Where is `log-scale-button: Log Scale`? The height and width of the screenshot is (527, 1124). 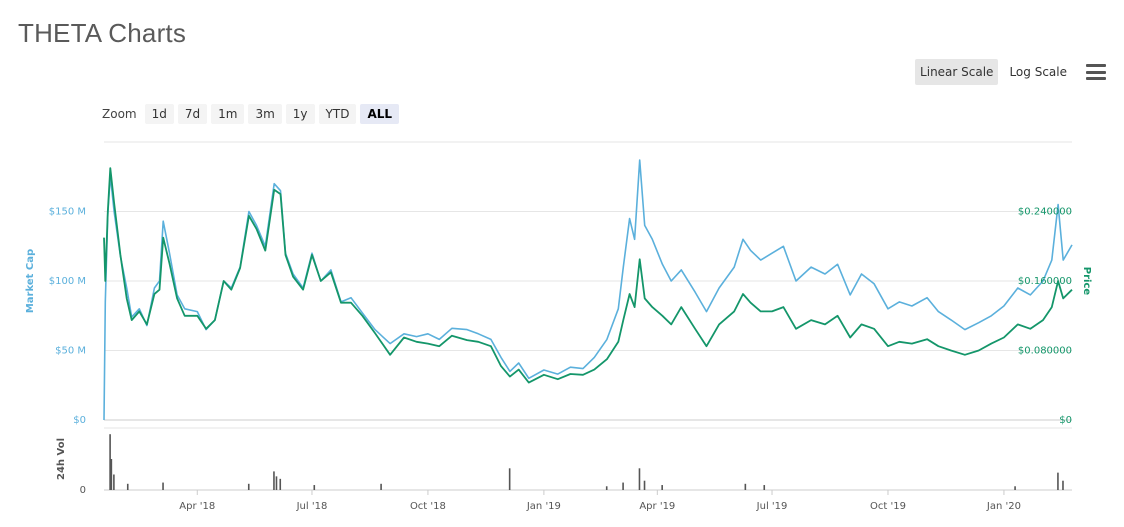
log-scale-button: Log Scale is located at coordinates (1038, 72).